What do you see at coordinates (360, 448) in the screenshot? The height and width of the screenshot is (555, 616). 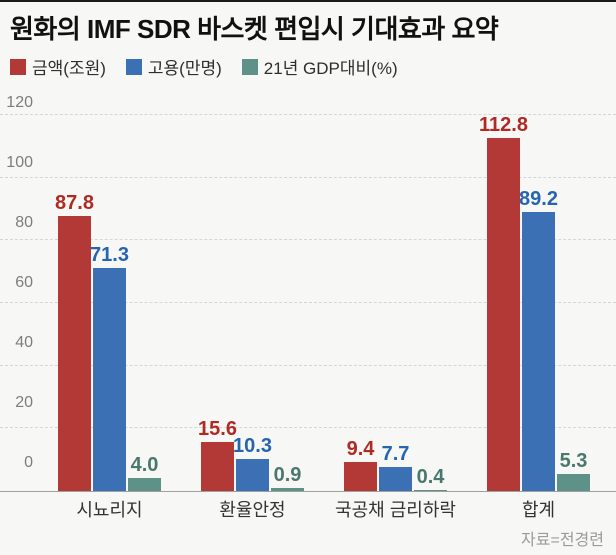 I see `bar-value-label: 9.4` at bounding box center [360, 448].